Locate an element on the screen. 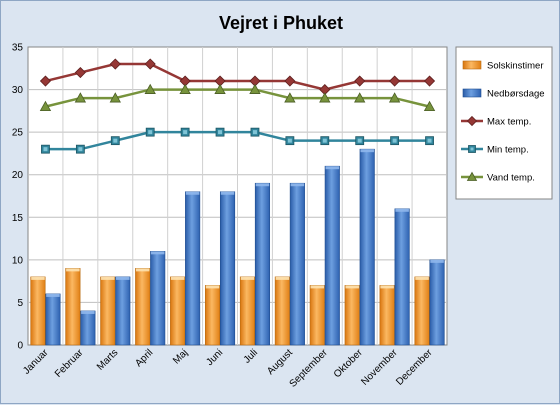  legend-label: Nedbørsdage is located at coordinates (516, 94).